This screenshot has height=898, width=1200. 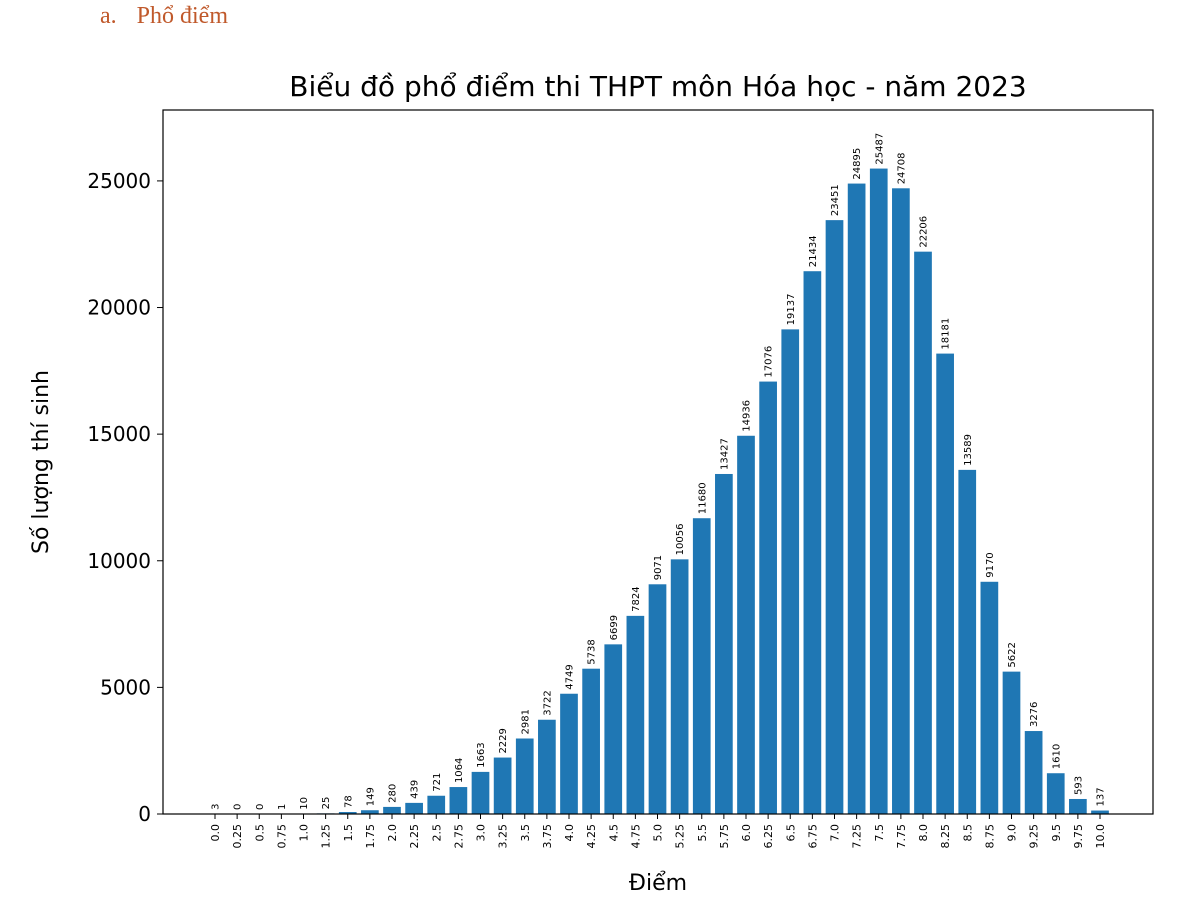 I want to click on x-tick-label: 7.5, so click(x=879, y=833).